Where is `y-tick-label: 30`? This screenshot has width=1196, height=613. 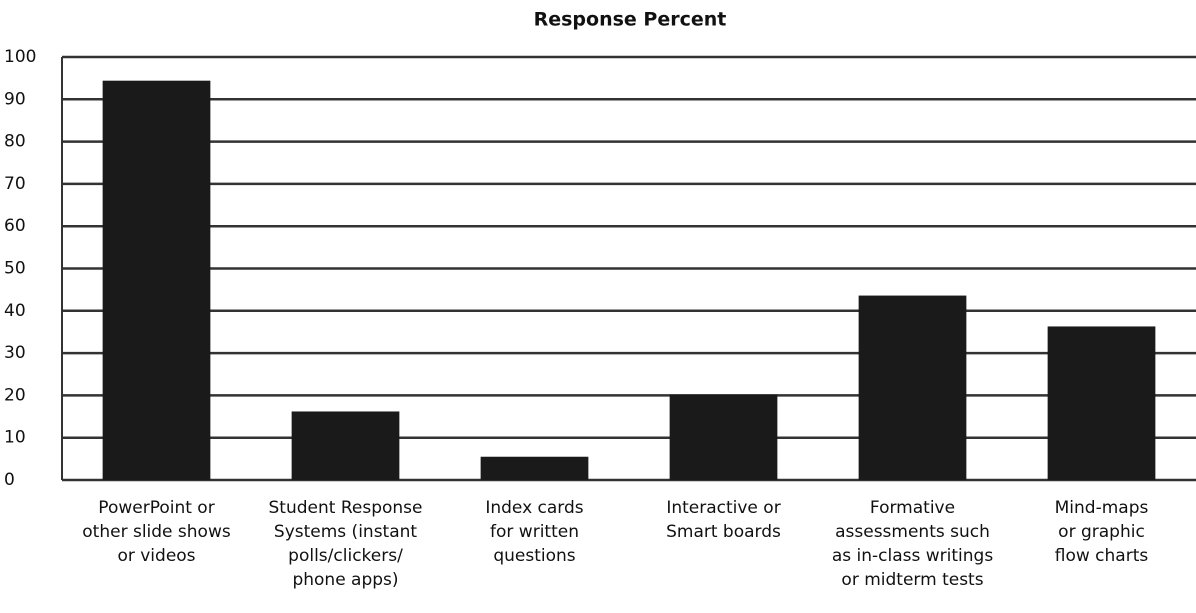
y-tick-label: 30 is located at coordinates (15, 353).